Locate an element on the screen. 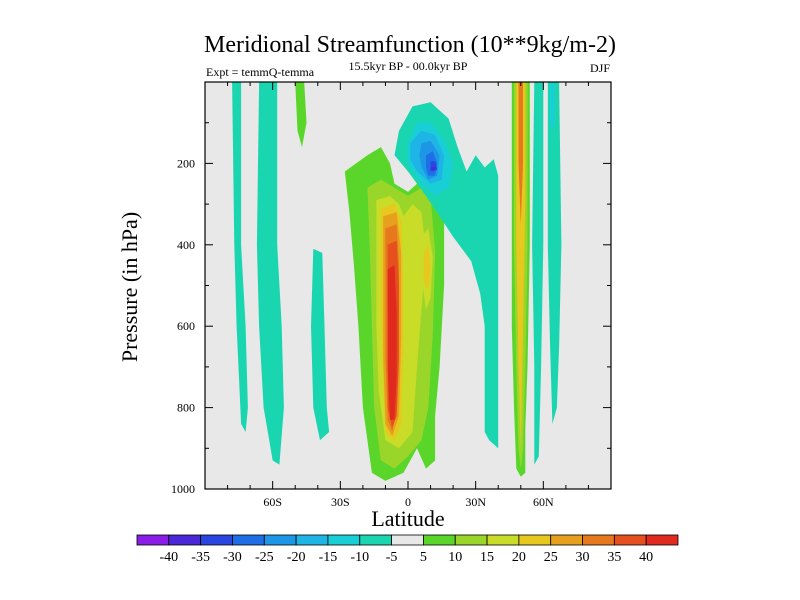  contour-cell-58N-column is located at coordinates (538, 273).